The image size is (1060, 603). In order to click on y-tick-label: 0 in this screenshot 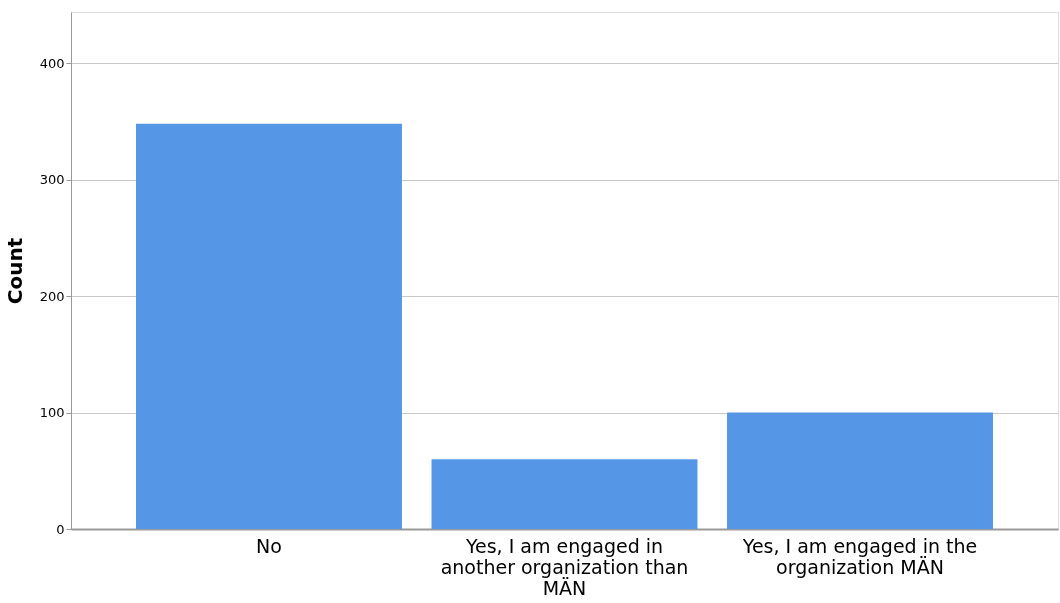, I will do `click(60, 529)`.